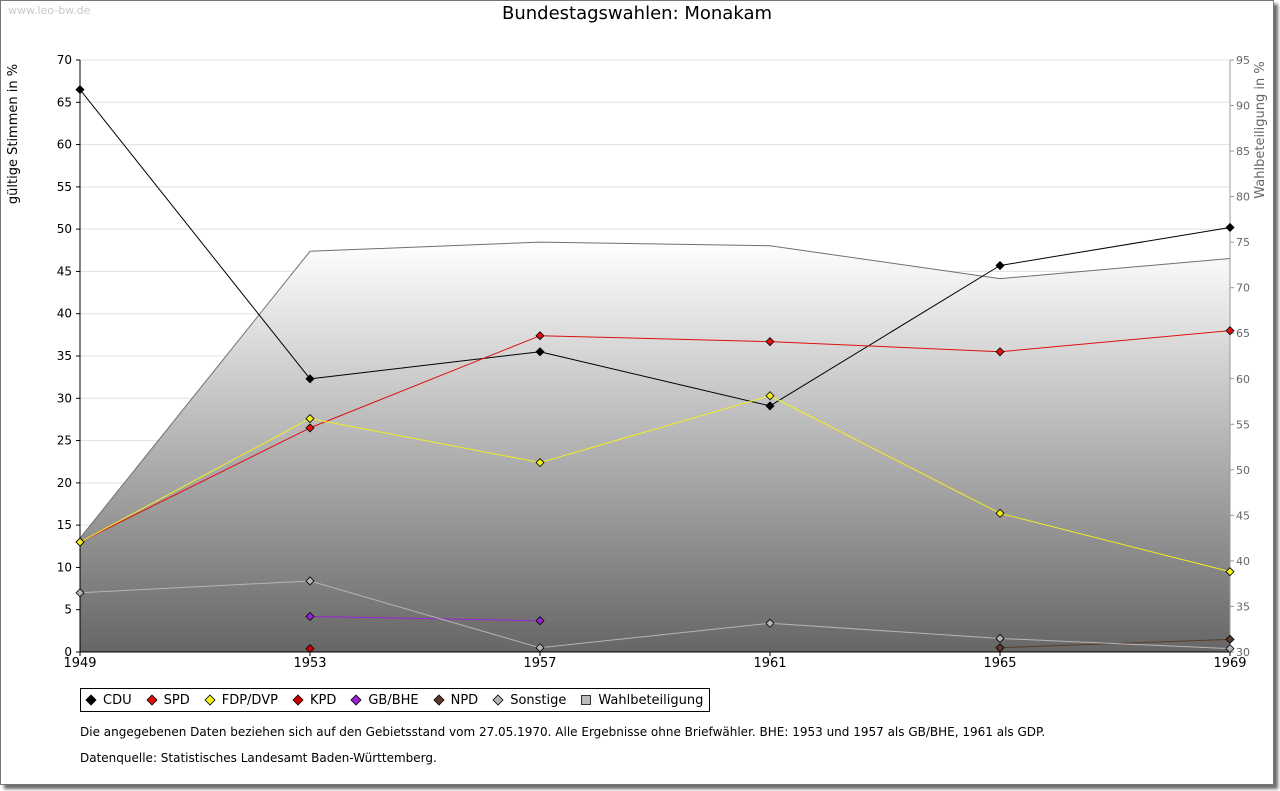 The height and width of the screenshot is (791, 1280). What do you see at coordinates (108, 700) in the screenshot?
I see `legend-item-cdu: CDU` at bounding box center [108, 700].